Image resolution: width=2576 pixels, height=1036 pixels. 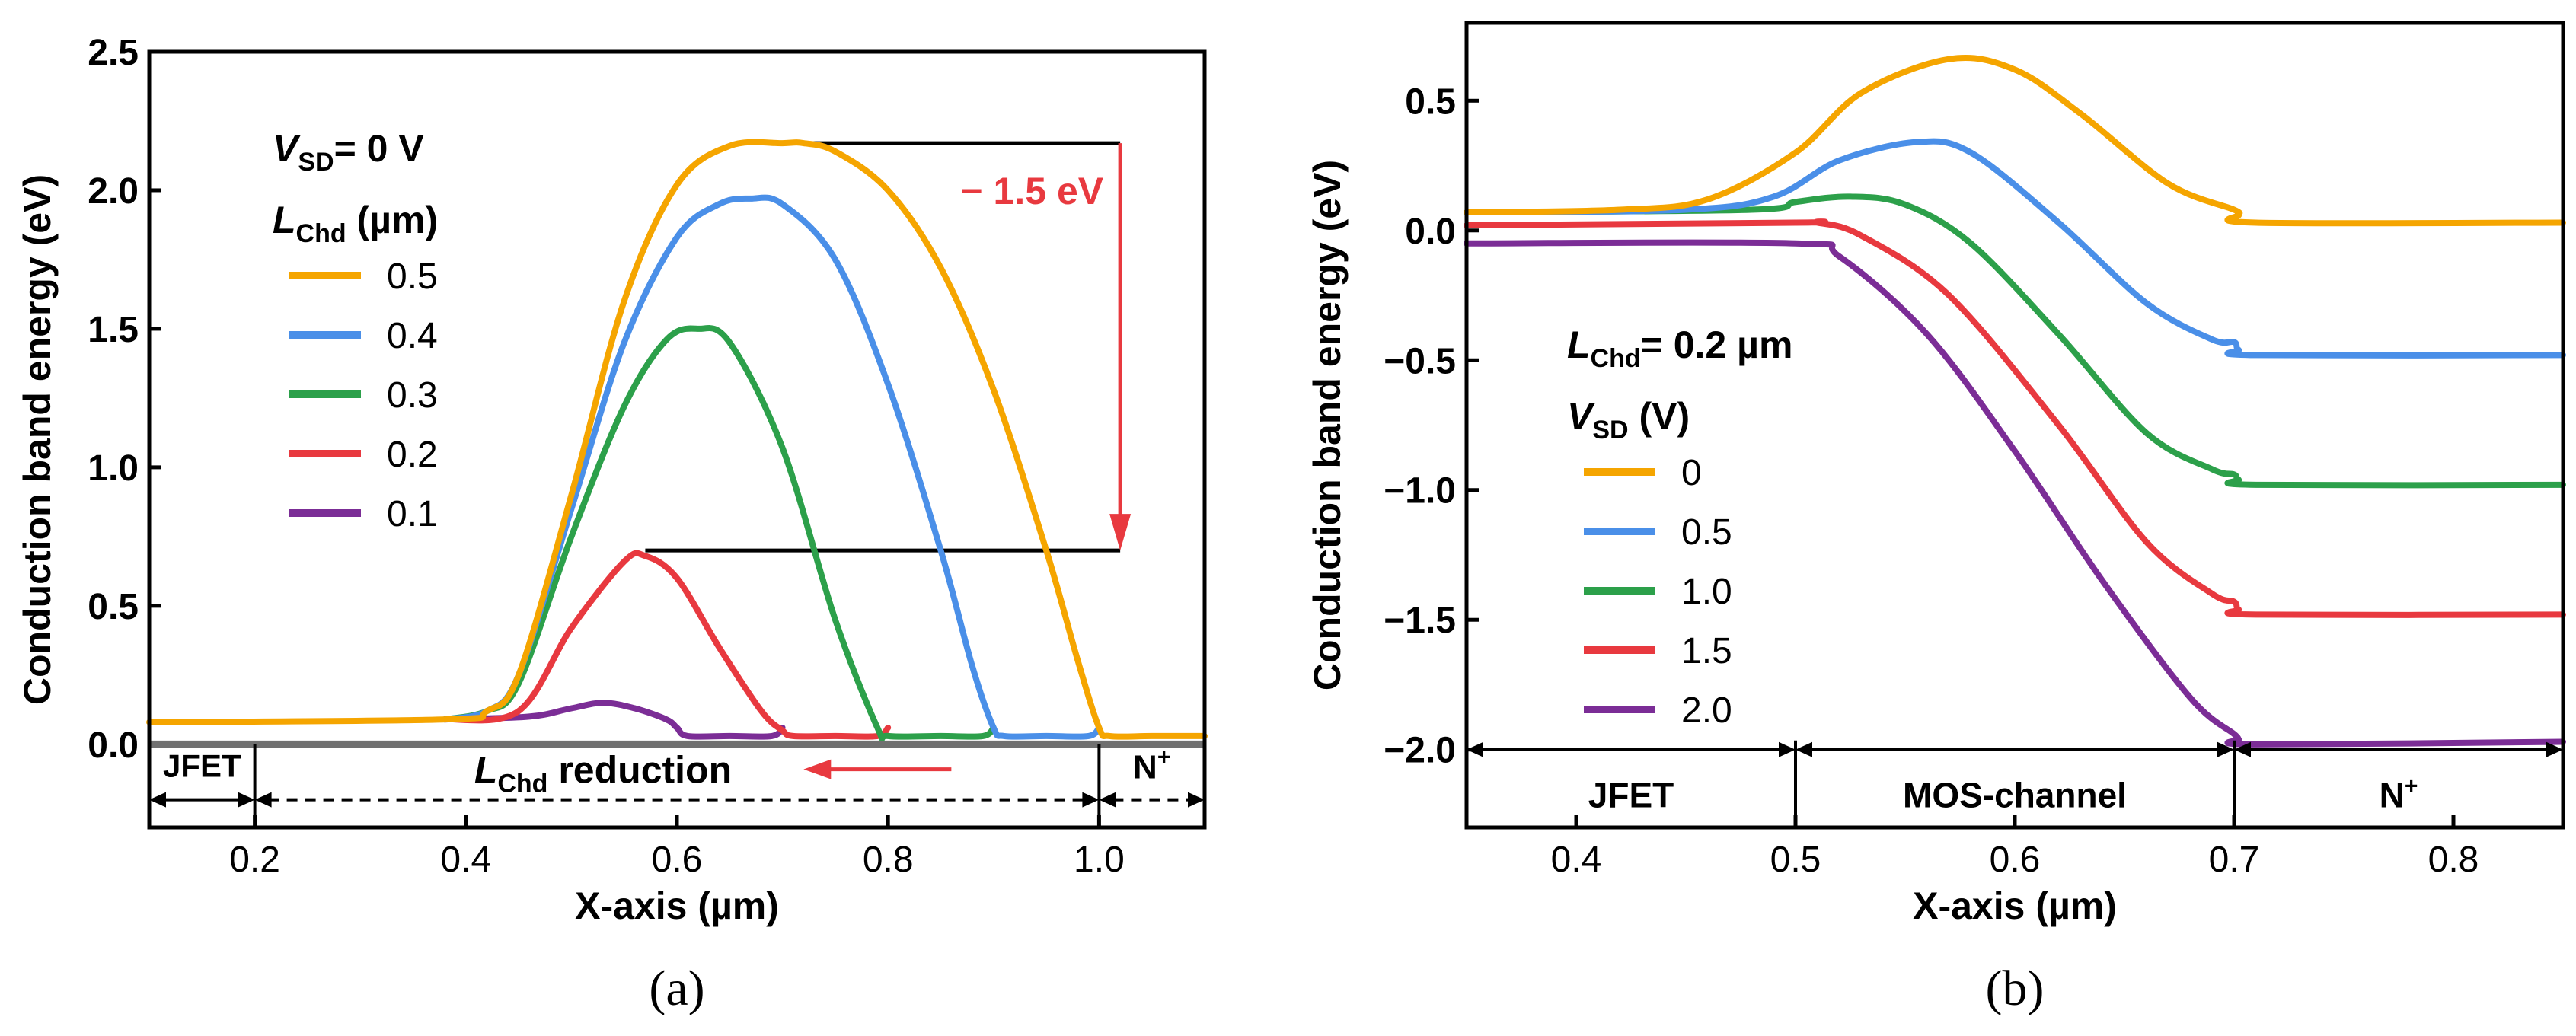 I want to click on panel-a-y-axis-label: Conduction band energy (eV), so click(x=37, y=439).